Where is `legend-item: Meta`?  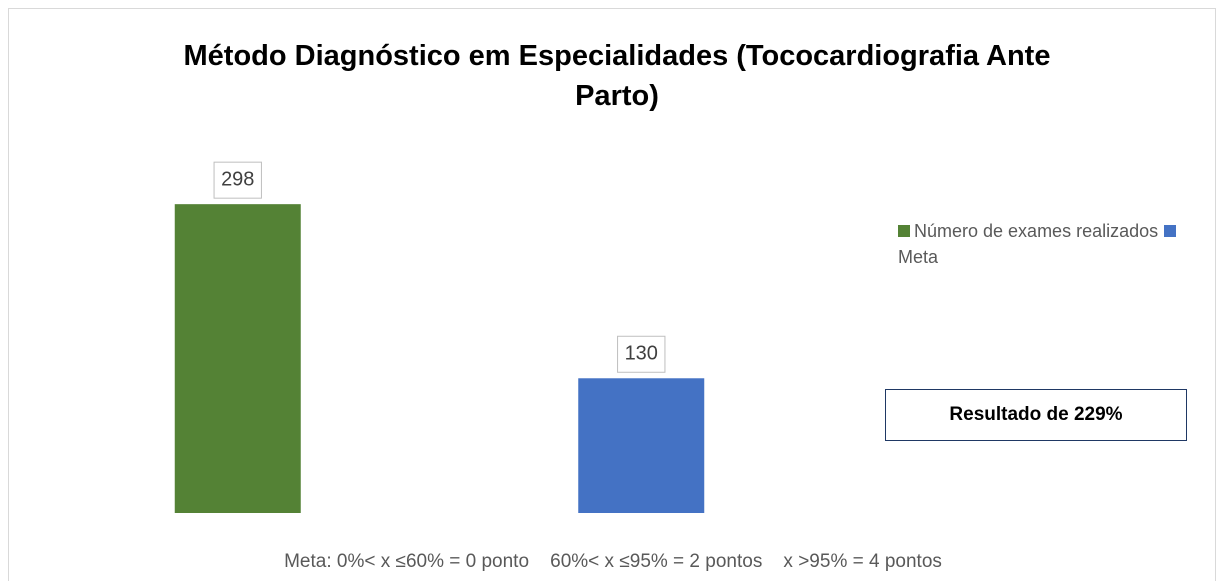 legend-item: Meta is located at coordinates (1039, 244).